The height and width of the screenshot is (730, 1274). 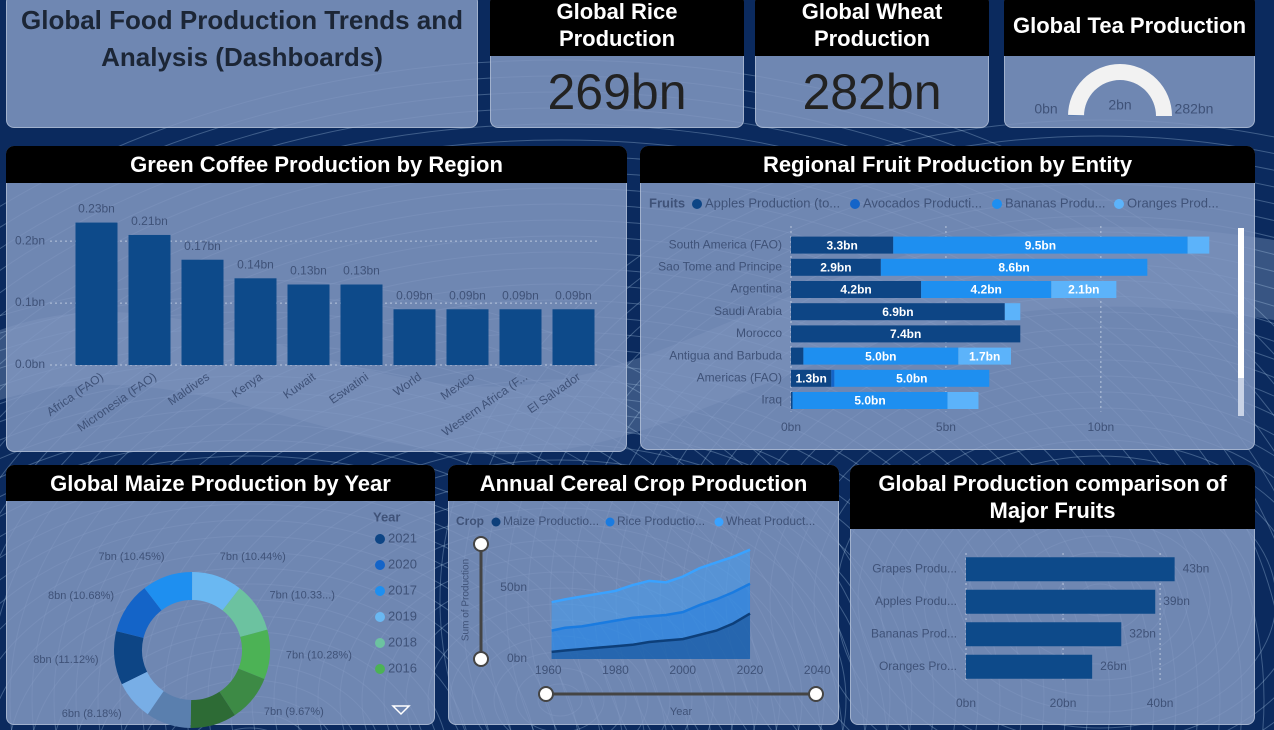 I want to click on x-tick-label: 20bn, so click(x=1063, y=703).